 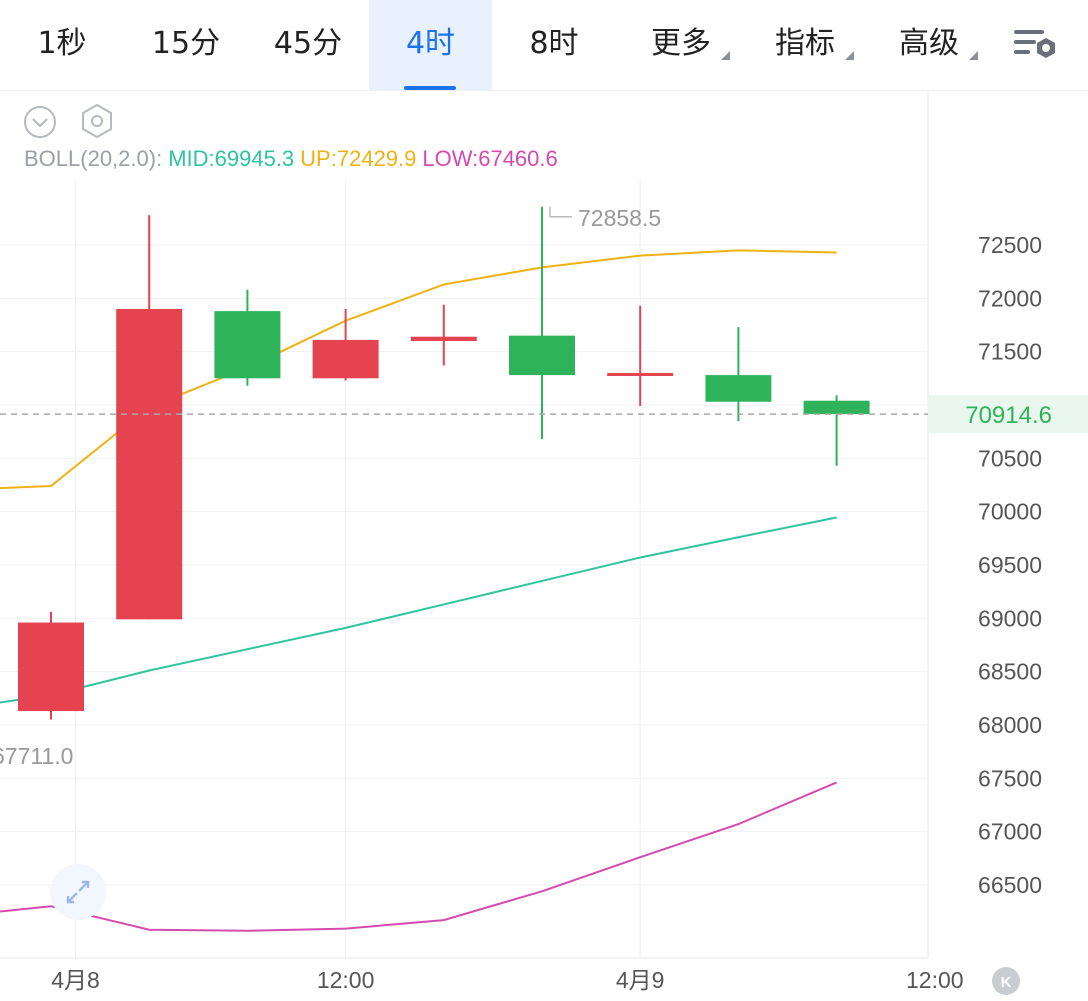 I want to click on hexagon-settings-icon, so click(x=97, y=121).